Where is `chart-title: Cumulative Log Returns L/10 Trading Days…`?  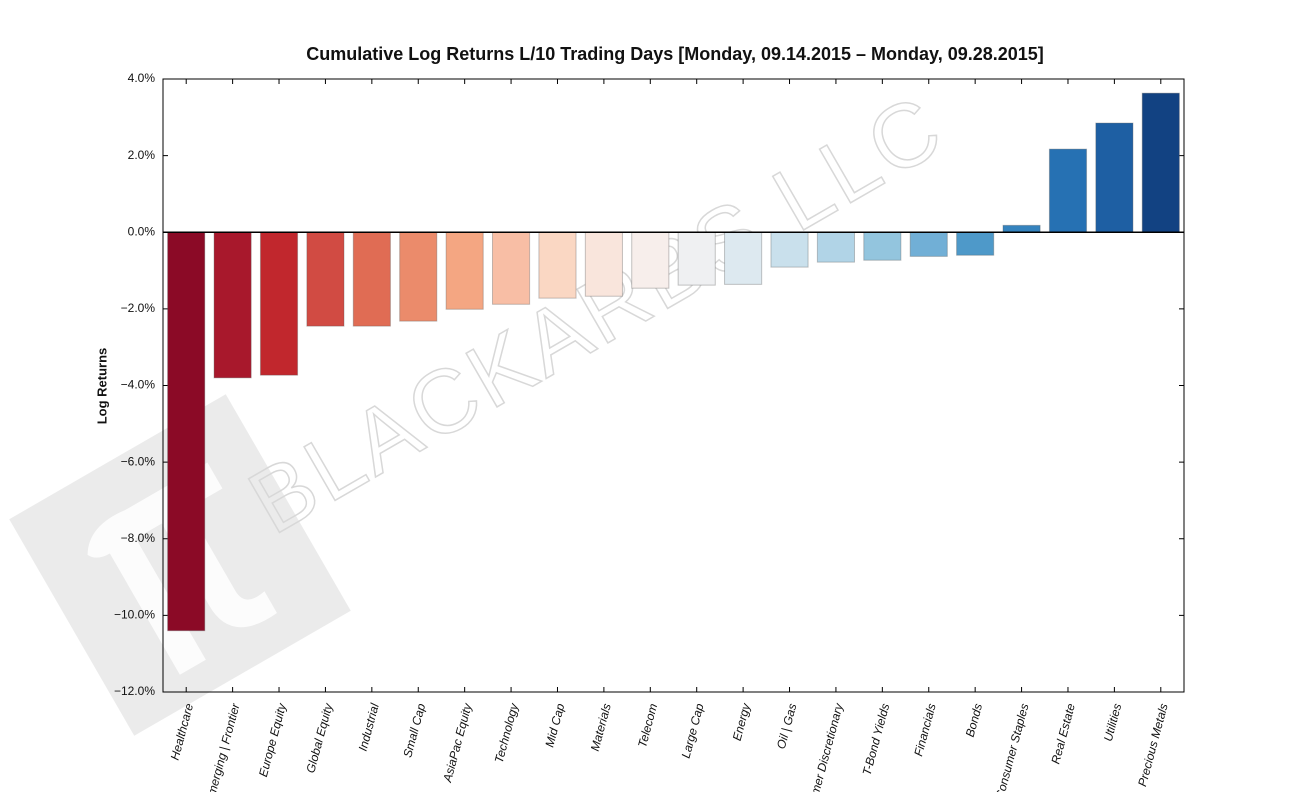 chart-title: Cumulative Log Returns L/10 Trading Days… is located at coordinates (675, 54).